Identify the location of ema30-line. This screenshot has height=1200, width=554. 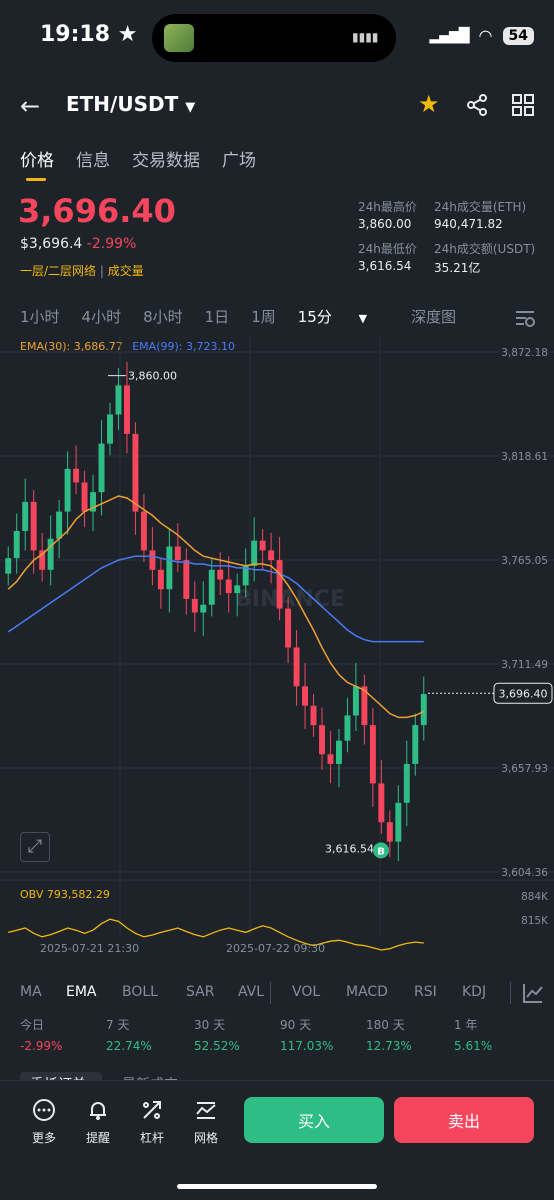
(216, 607).